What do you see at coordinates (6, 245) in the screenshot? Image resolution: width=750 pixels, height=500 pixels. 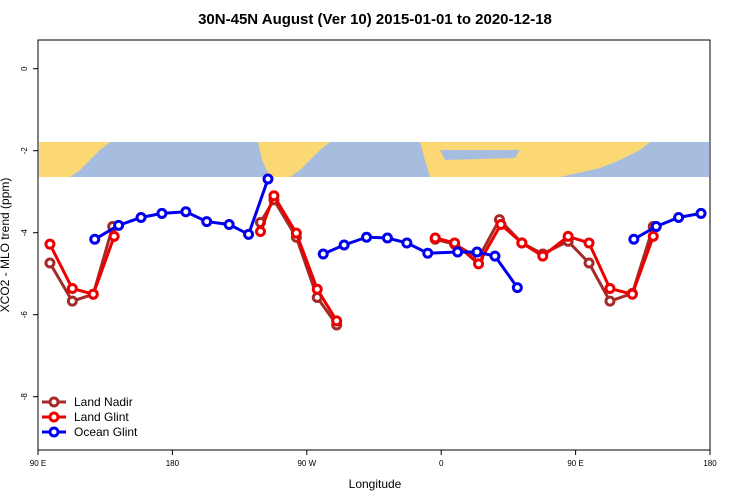 I see `y-axis-label: XCO2 - MLO trend (ppm)` at bounding box center [6, 245].